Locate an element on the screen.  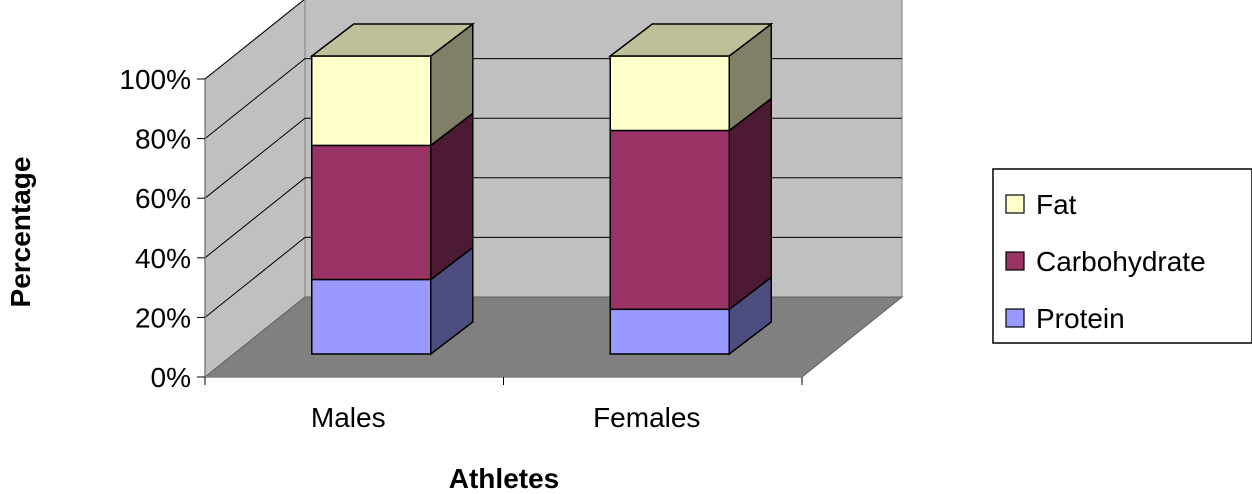
legend-box is located at coordinates (1122, 256).